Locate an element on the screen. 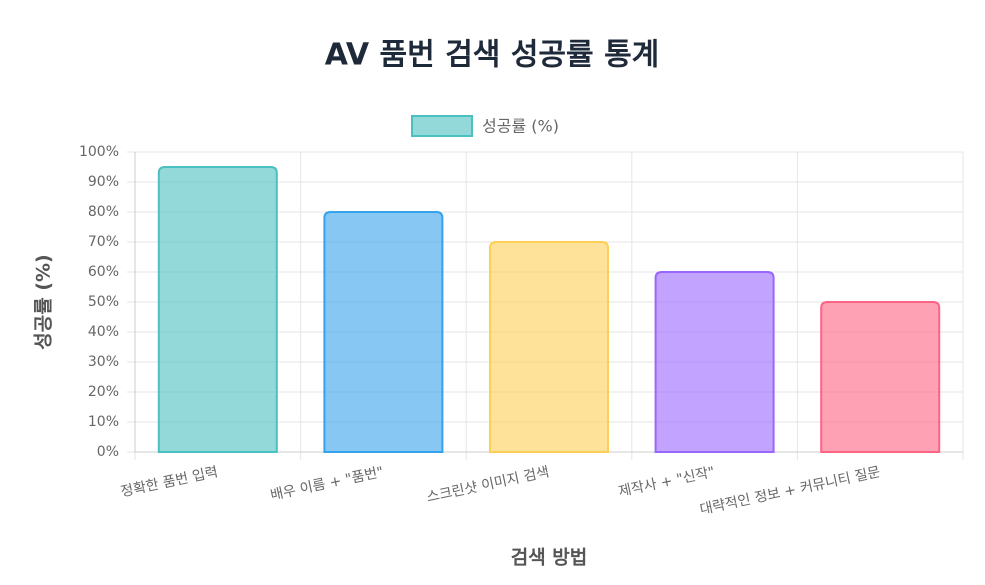 The height and width of the screenshot is (585, 985). x-tick-label: 스크린샷 이미지 검색 is located at coordinates (487, 485).